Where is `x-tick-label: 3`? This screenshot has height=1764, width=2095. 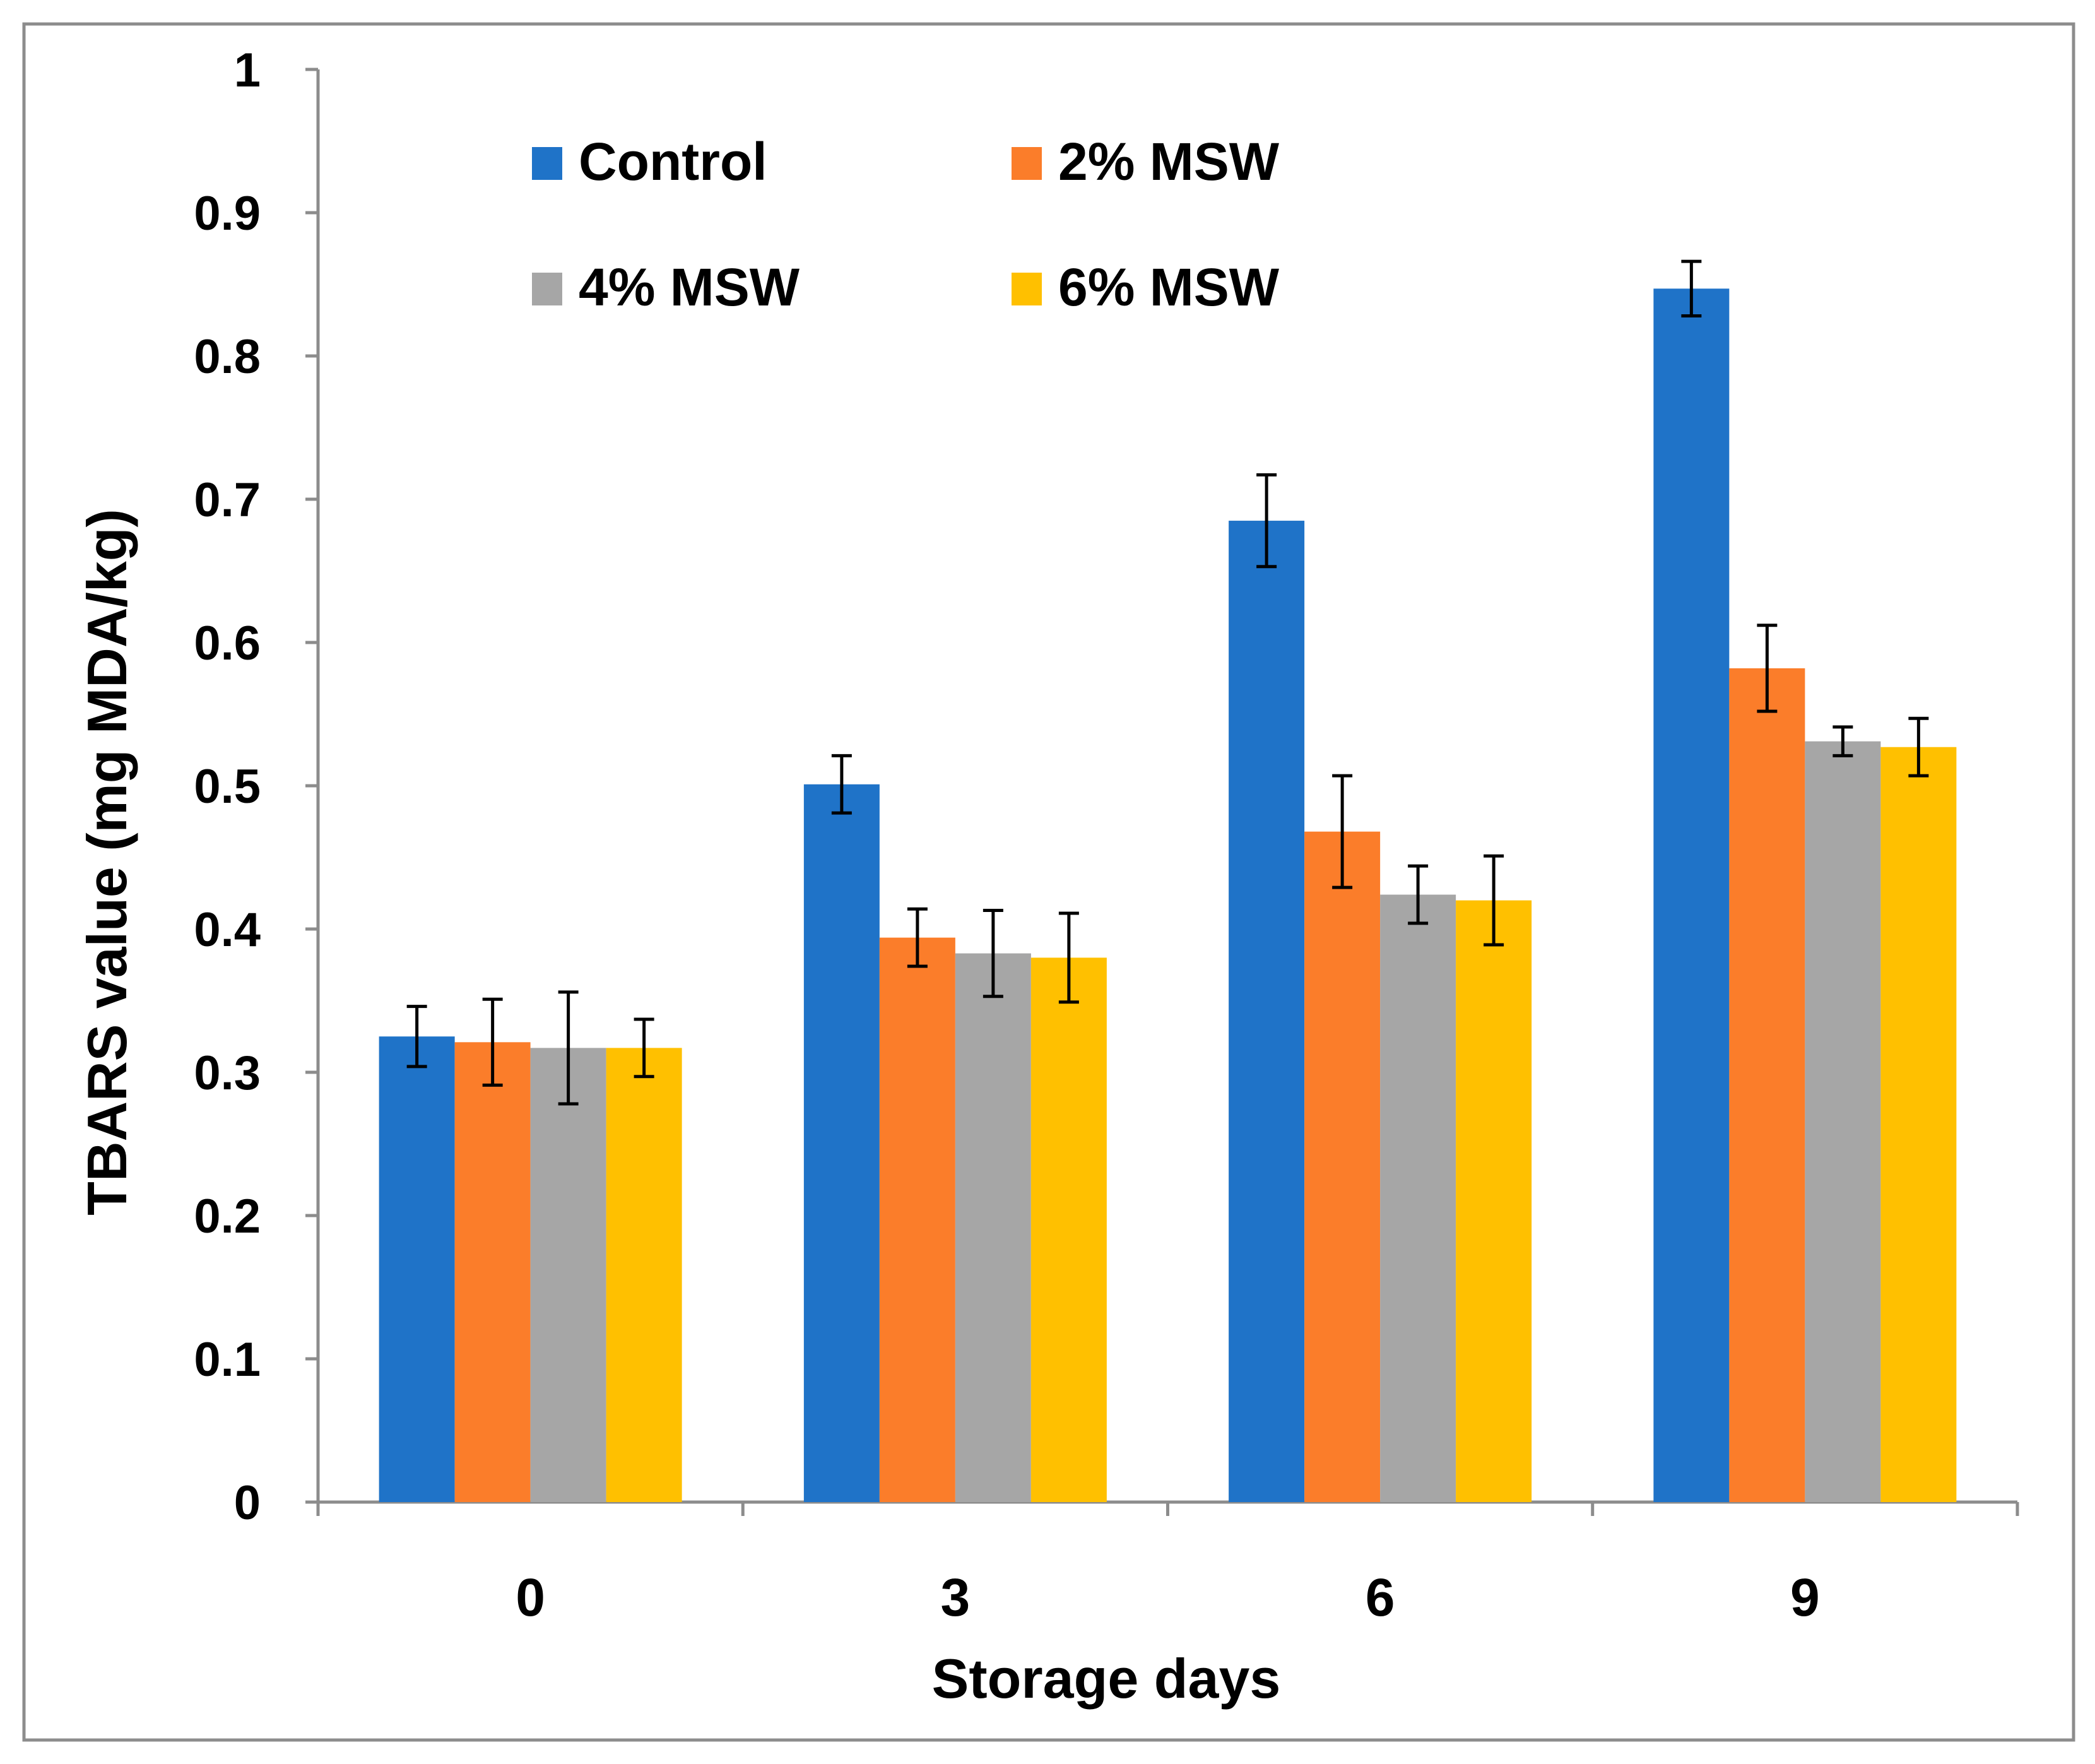
x-tick-label: 3 is located at coordinates (956, 1597).